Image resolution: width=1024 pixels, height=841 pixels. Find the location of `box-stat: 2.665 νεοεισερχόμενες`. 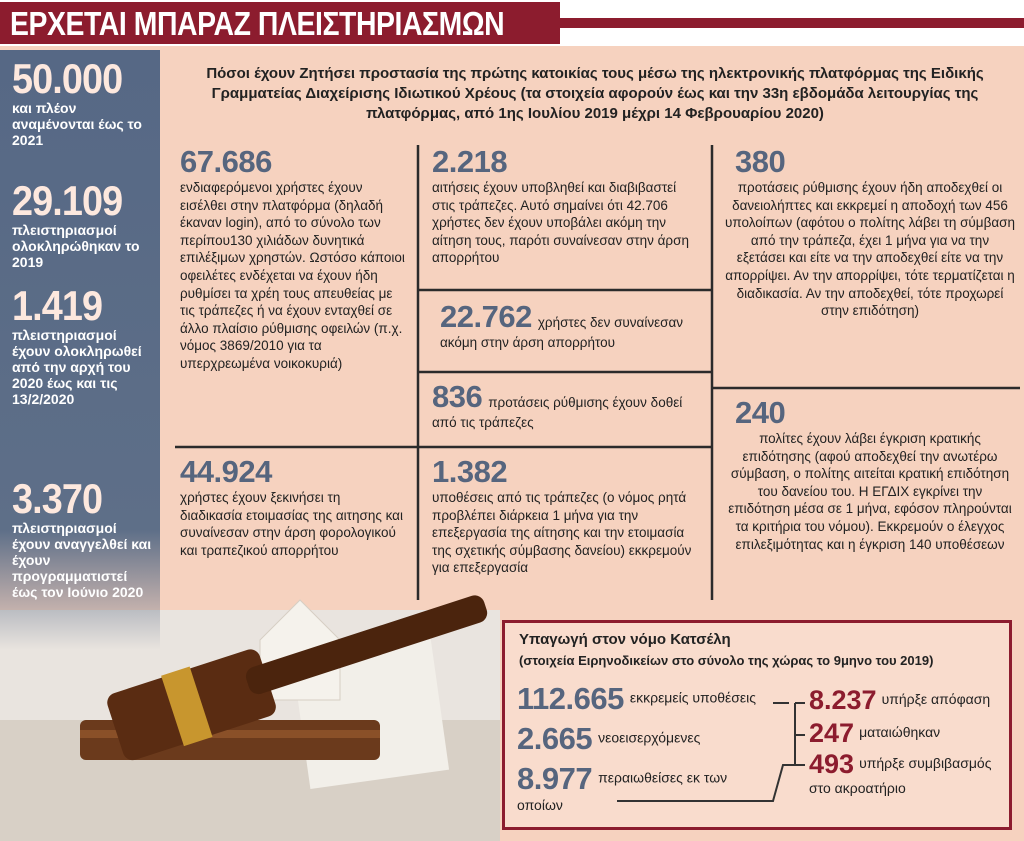

box-stat: 2.665 νεοεισερχόμενες is located at coordinates (608, 739).